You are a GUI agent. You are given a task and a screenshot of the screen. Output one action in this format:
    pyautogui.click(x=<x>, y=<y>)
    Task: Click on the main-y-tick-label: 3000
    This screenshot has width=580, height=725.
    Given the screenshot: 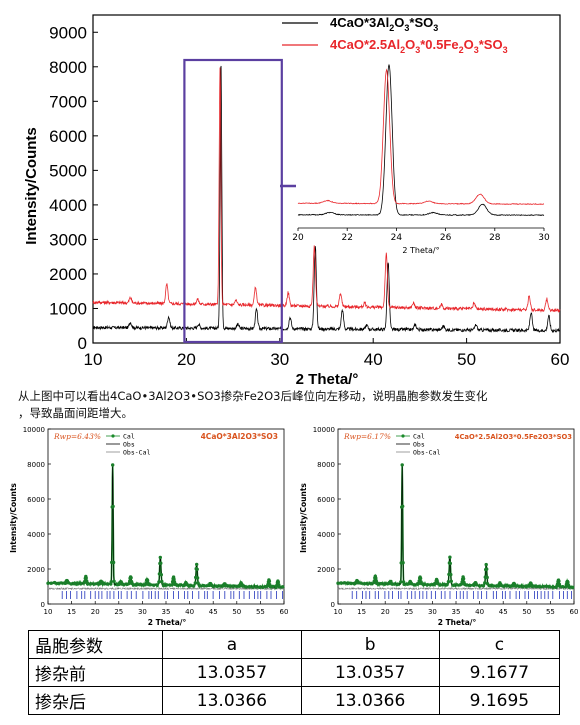 What is the action you would take?
    pyautogui.click(x=68, y=239)
    